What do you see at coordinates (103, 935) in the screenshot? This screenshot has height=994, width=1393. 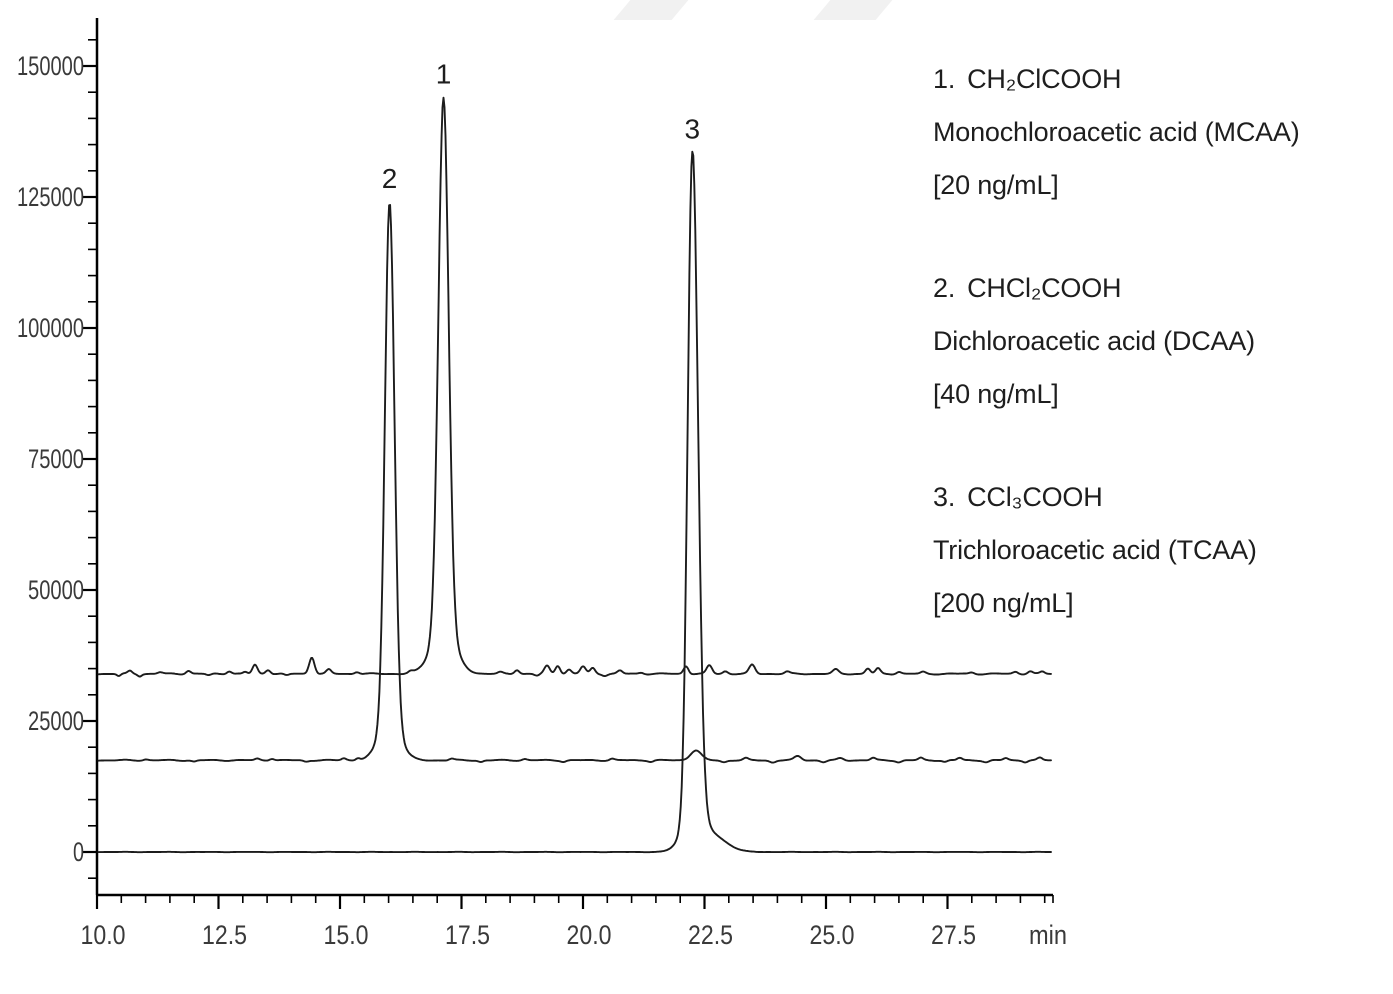 I see `x-tick-label: 10.0` at bounding box center [103, 935].